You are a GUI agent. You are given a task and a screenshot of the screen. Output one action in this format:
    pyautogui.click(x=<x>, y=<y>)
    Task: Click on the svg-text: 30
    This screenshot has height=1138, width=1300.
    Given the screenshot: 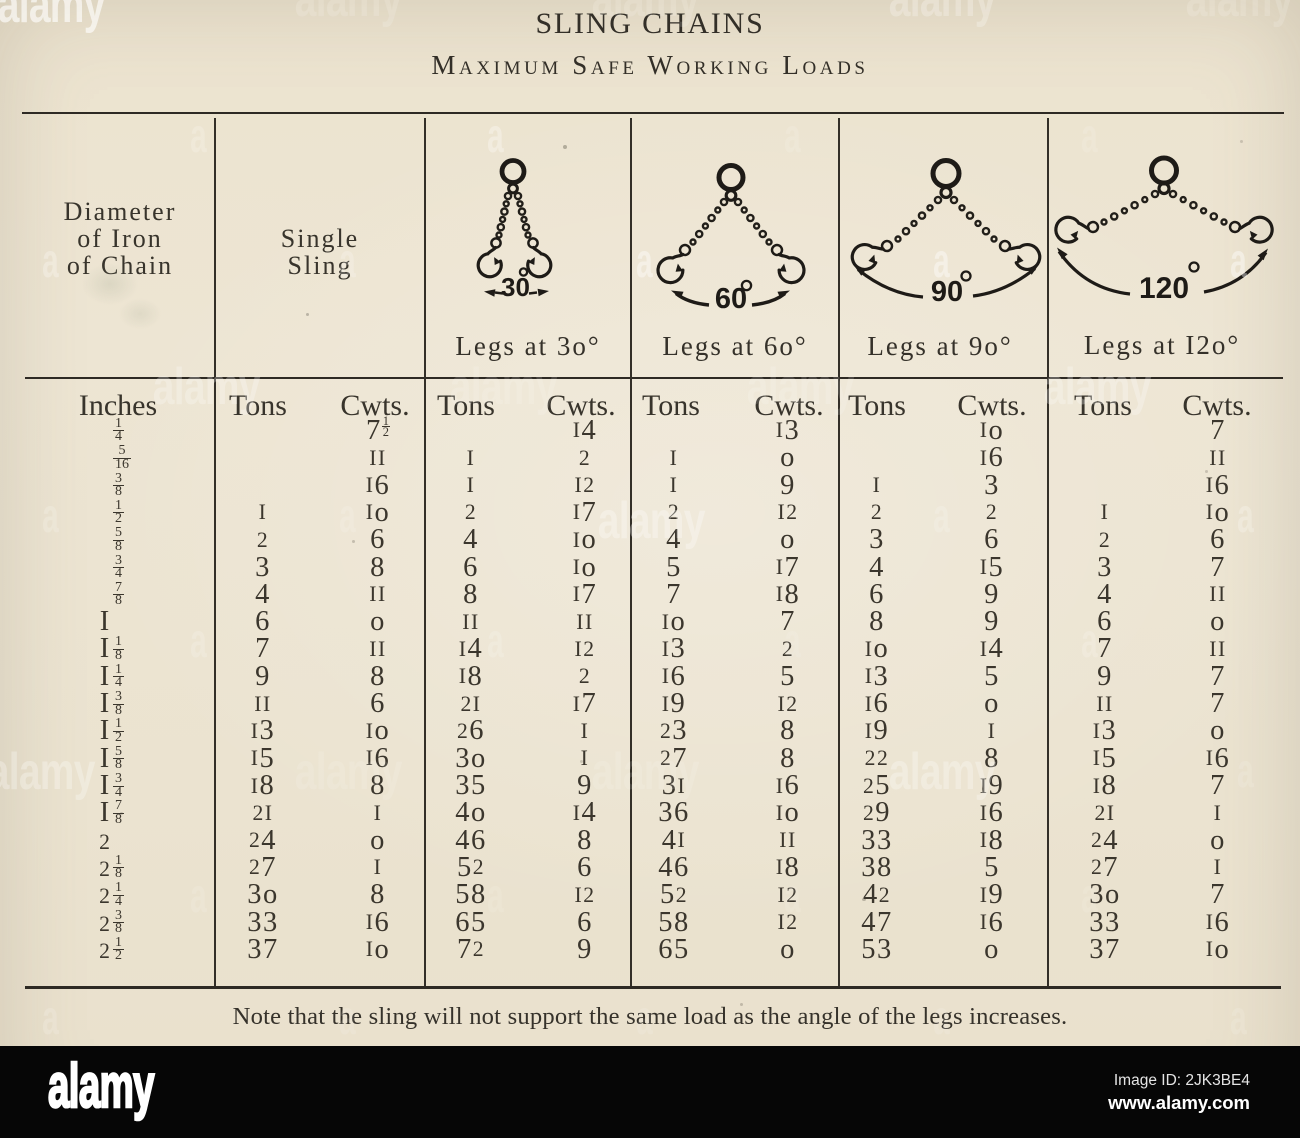 What is the action you would take?
    pyautogui.click(x=515, y=287)
    